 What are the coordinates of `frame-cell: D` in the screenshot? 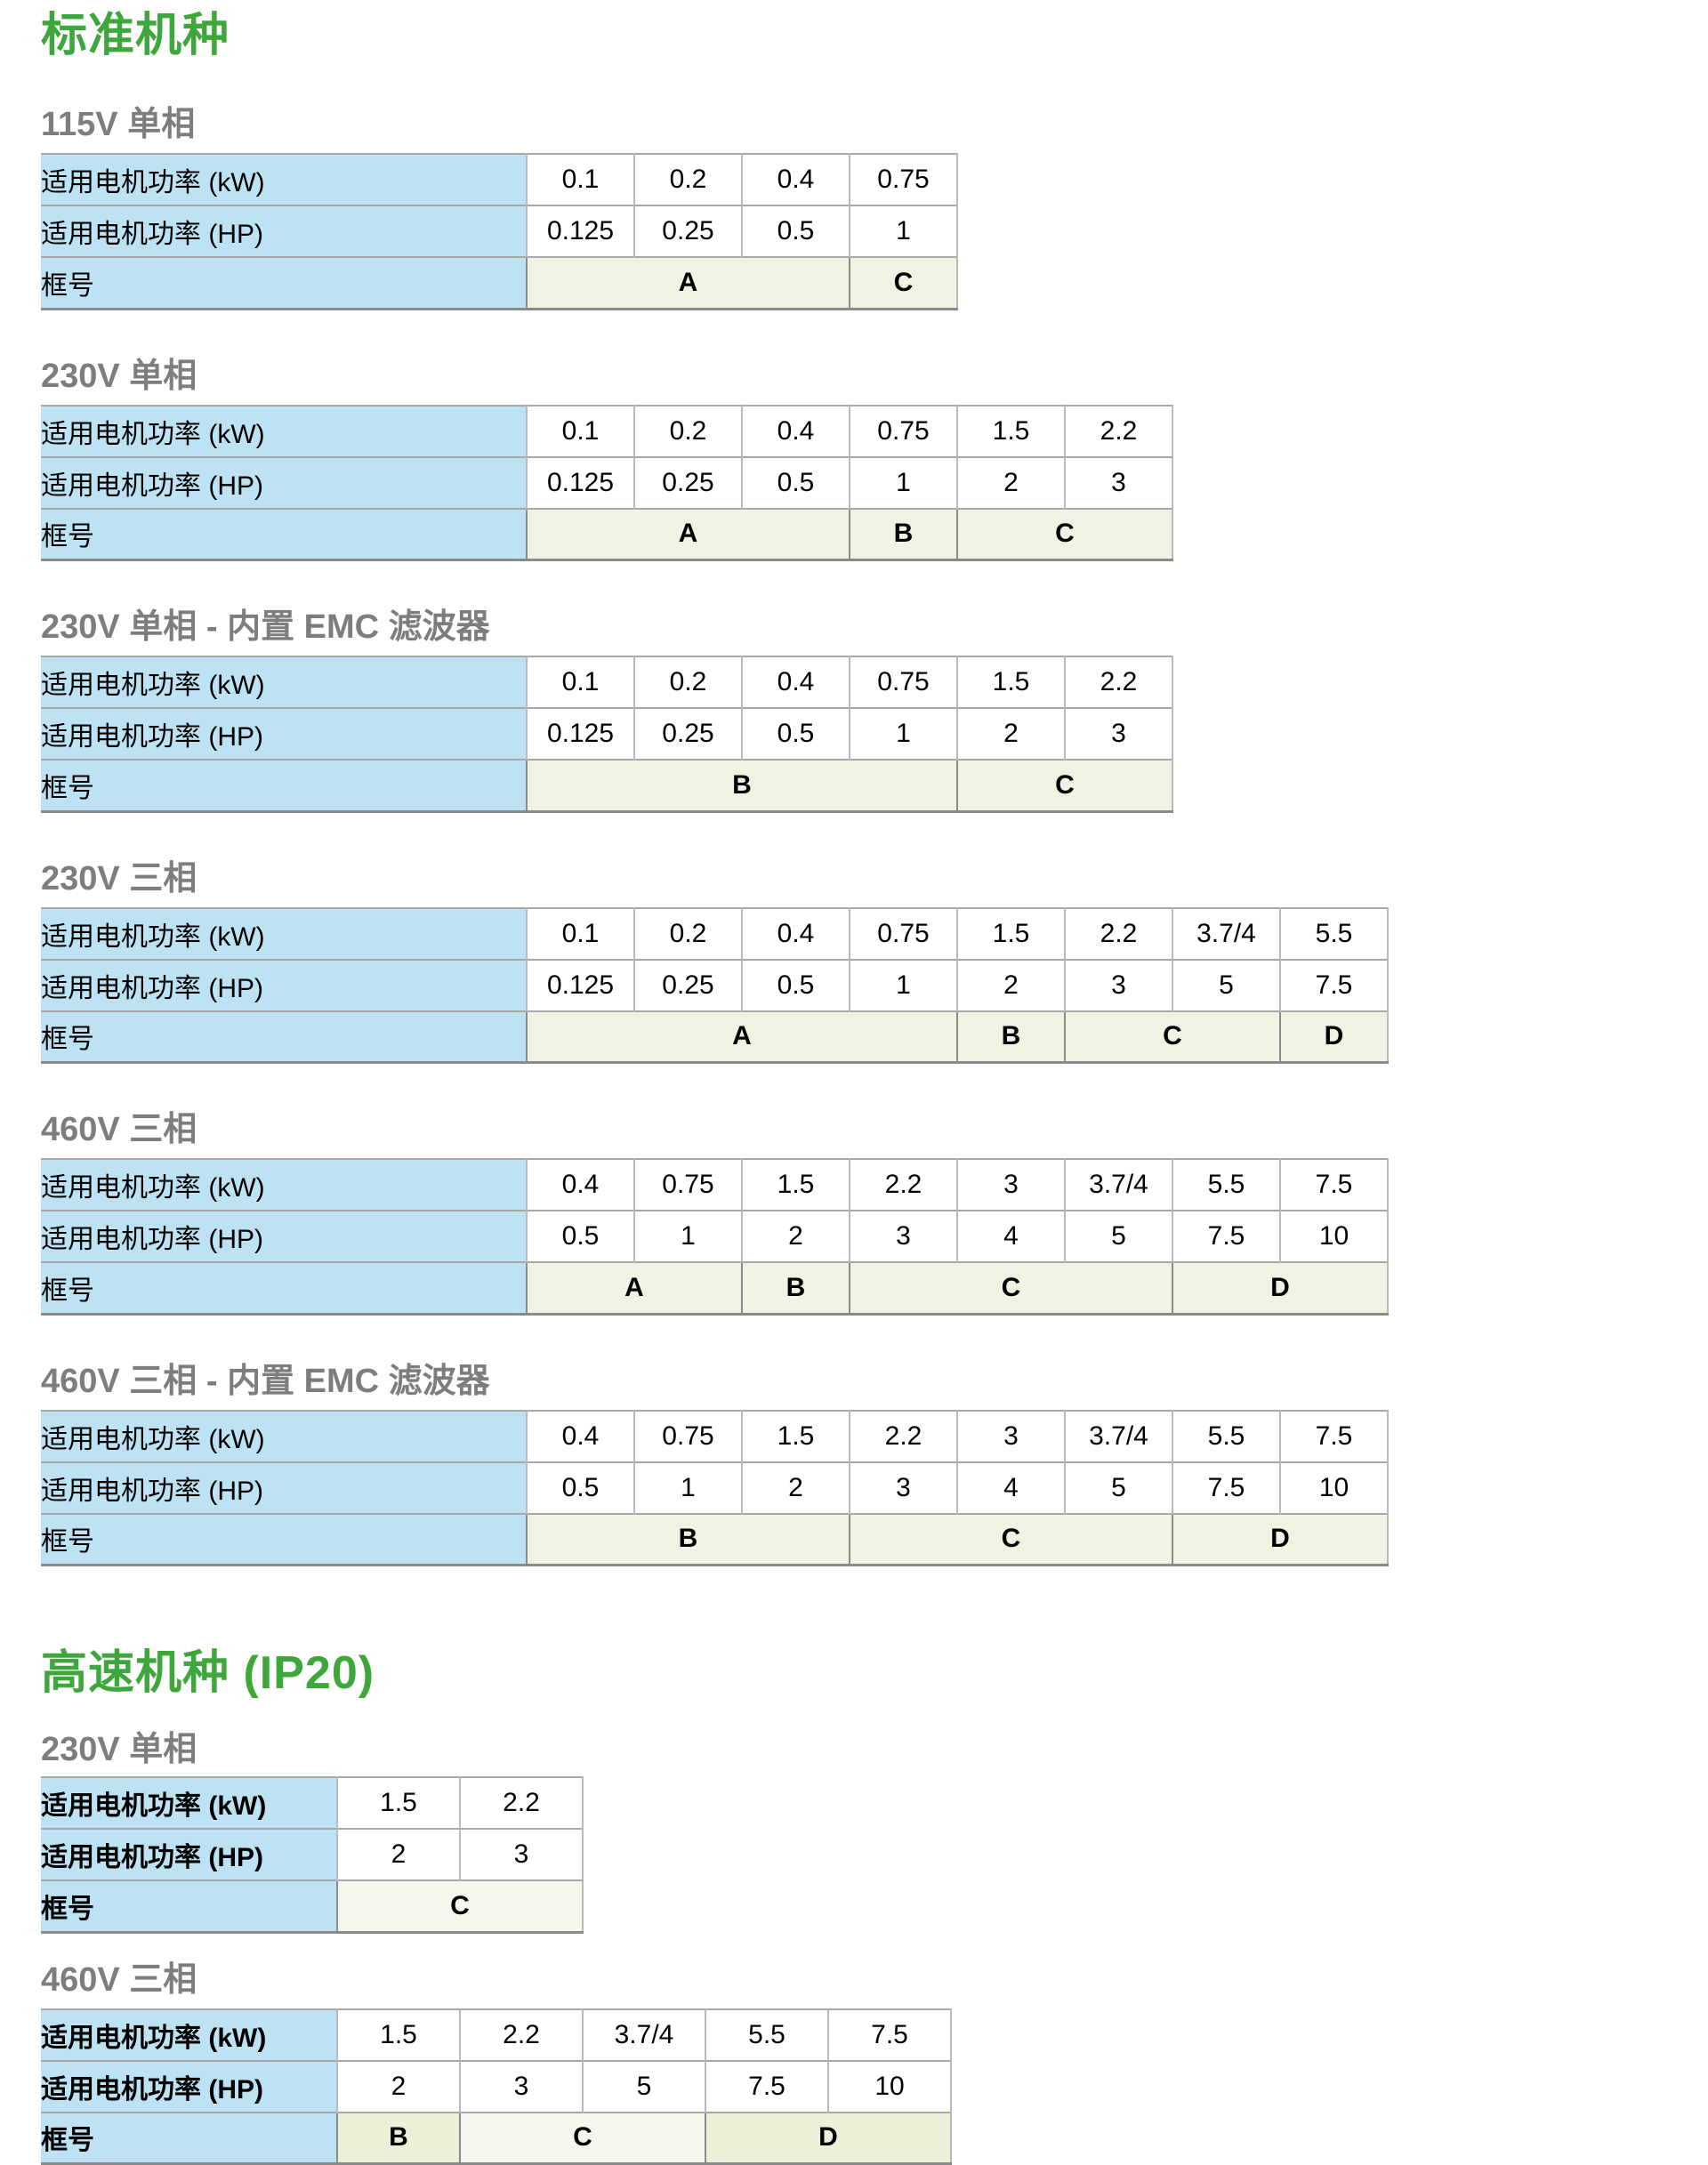 It's located at (1280, 1288).